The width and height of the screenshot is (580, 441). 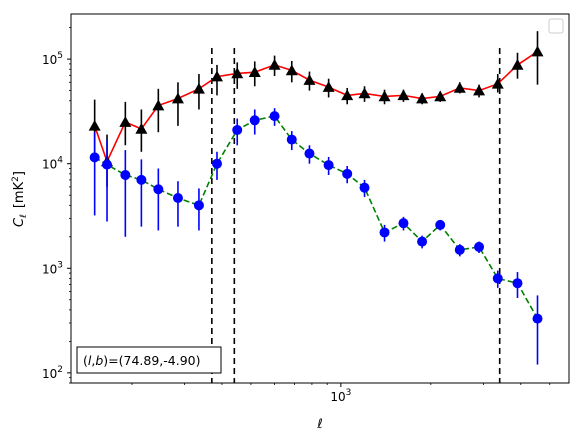 I want to click on legend, so click(x=556, y=26).